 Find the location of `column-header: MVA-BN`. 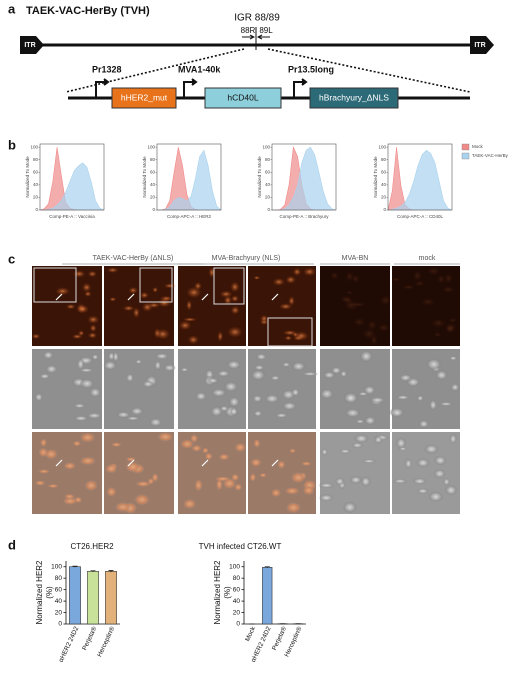

column-header: MVA-BN is located at coordinates (355, 258).